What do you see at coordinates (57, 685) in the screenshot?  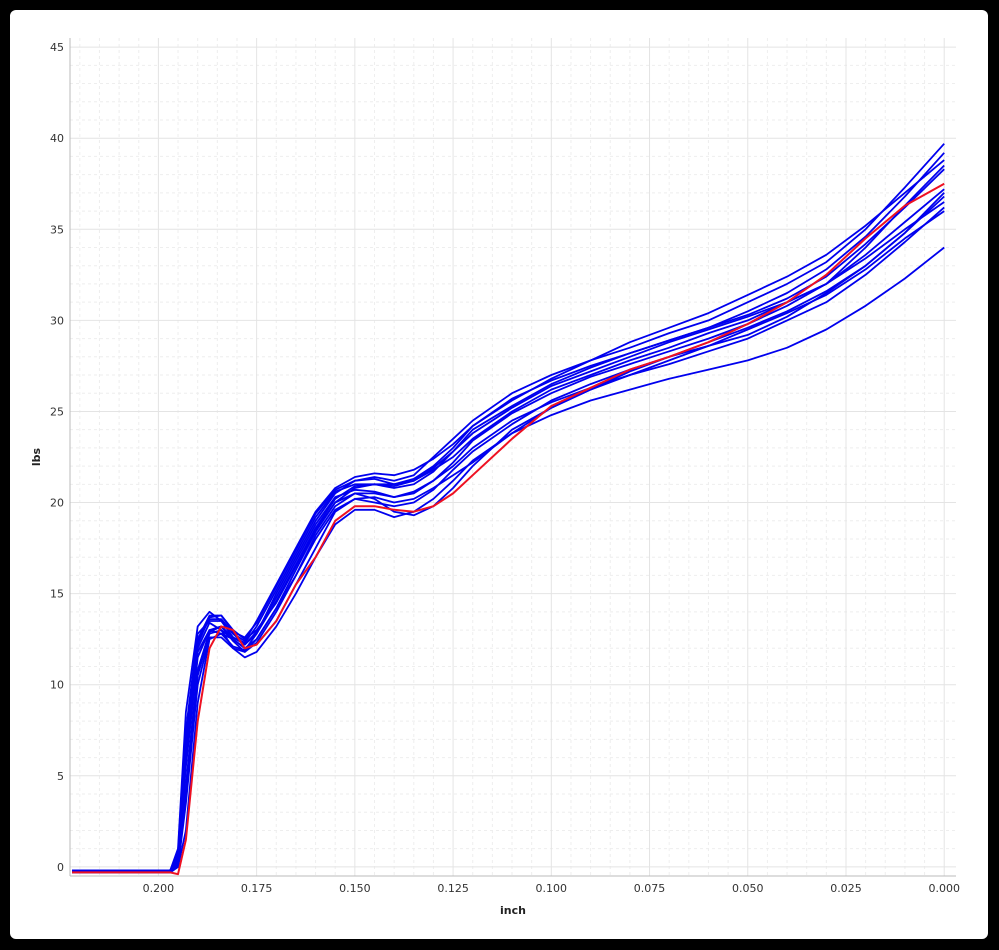 I see `y-tick-label: 10` at bounding box center [57, 685].